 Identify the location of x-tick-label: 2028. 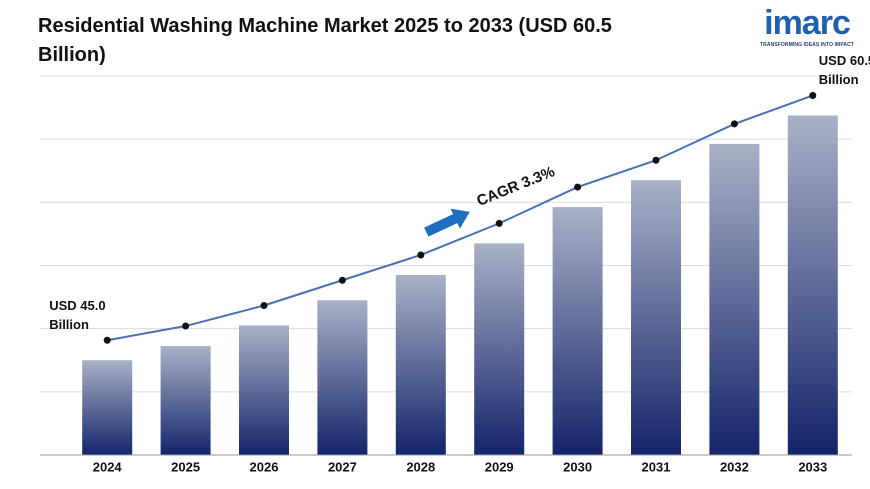
(420, 466).